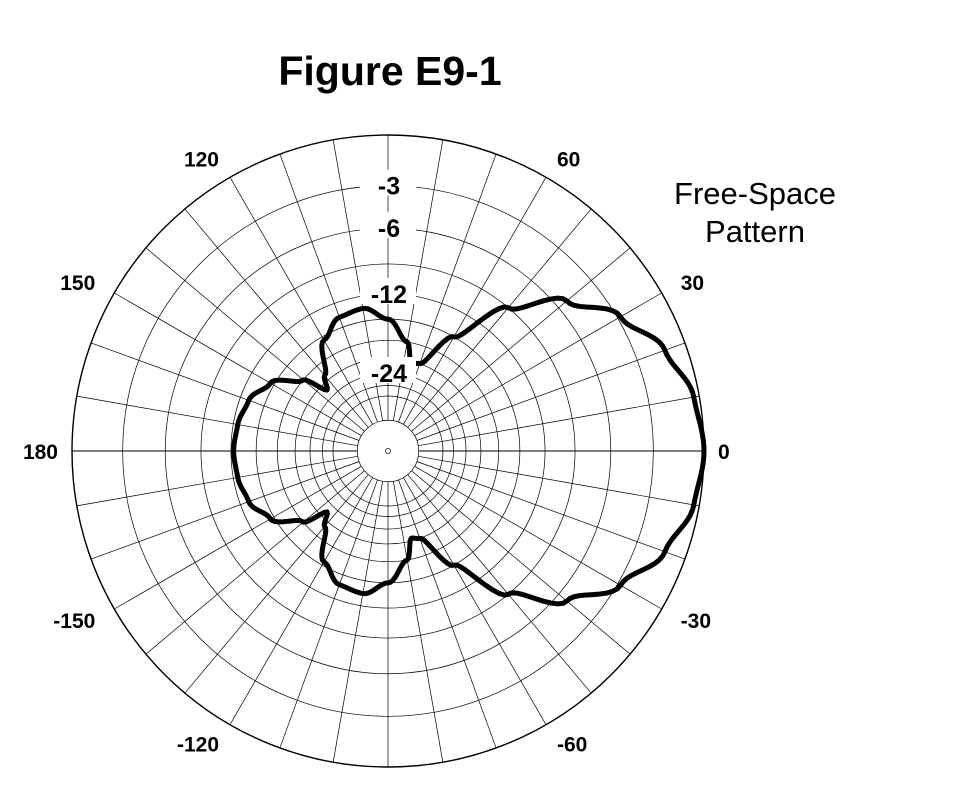  Describe the element at coordinates (568, 159) in the screenshot. I see `angle-label: 60` at that location.